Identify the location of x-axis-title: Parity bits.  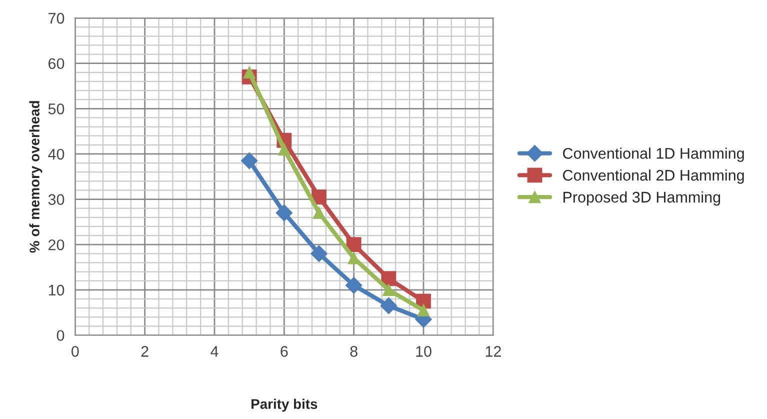
(285, 405).